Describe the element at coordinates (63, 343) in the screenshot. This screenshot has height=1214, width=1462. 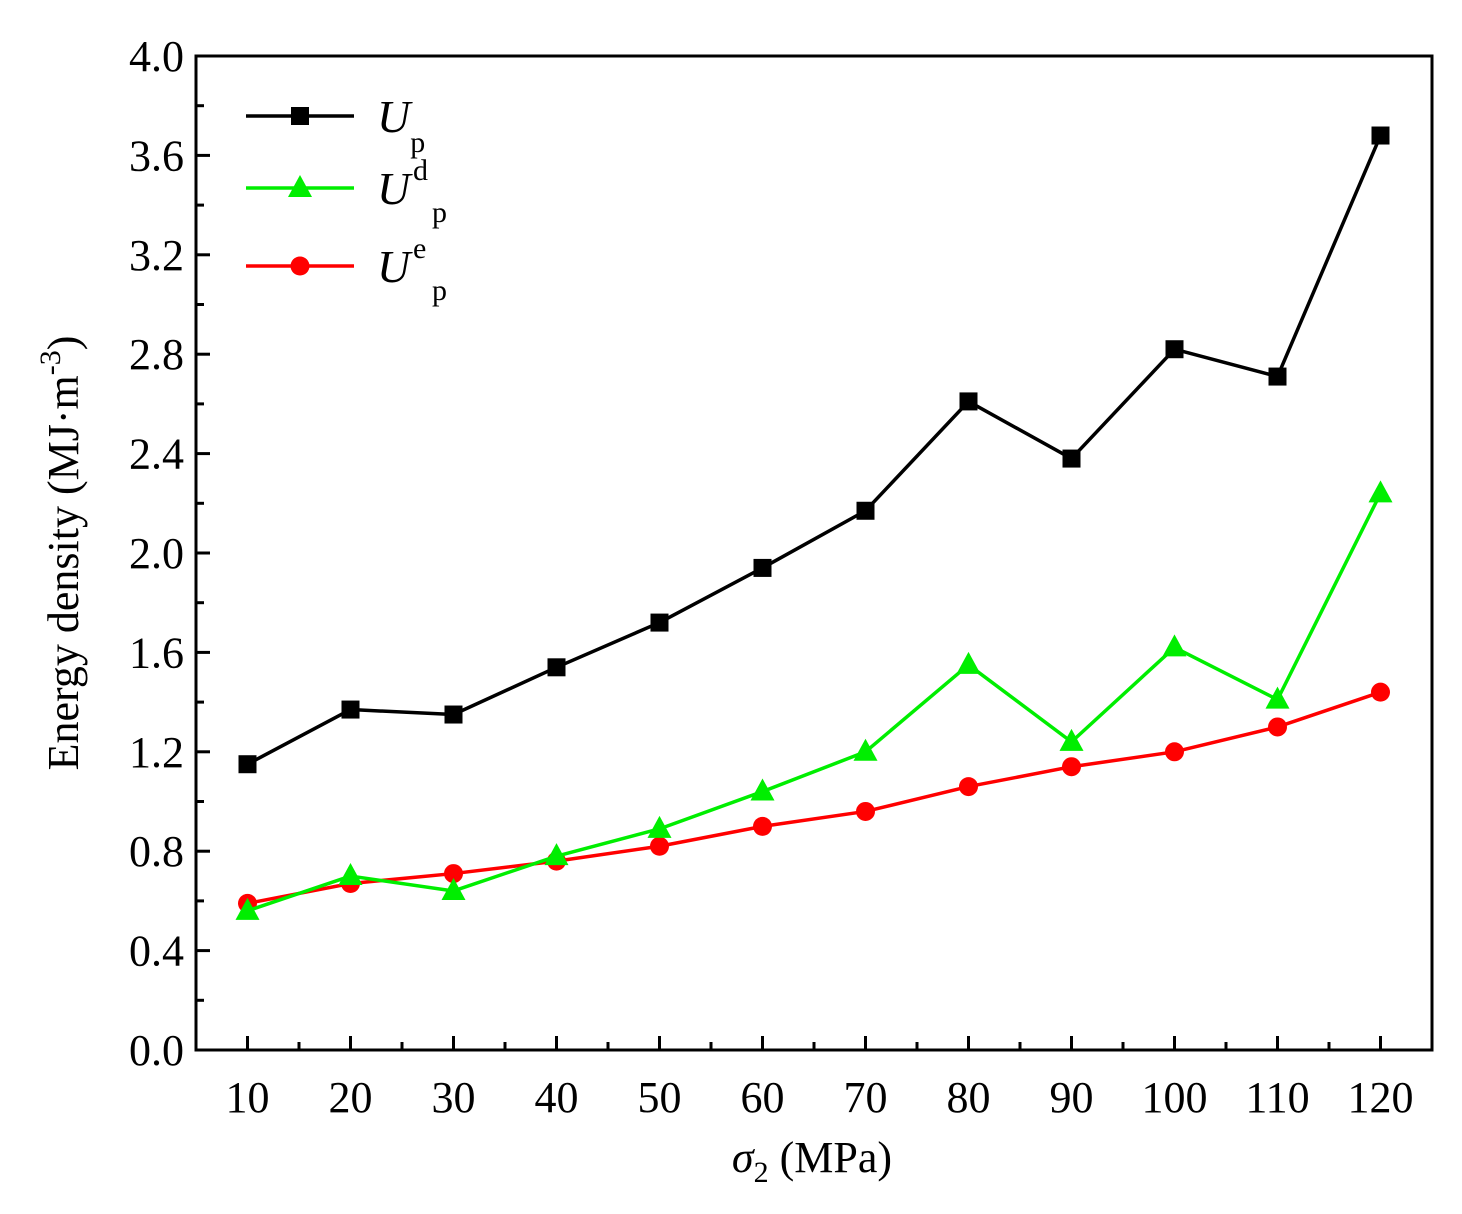
I see `y-axis-title-end: )` at that location.